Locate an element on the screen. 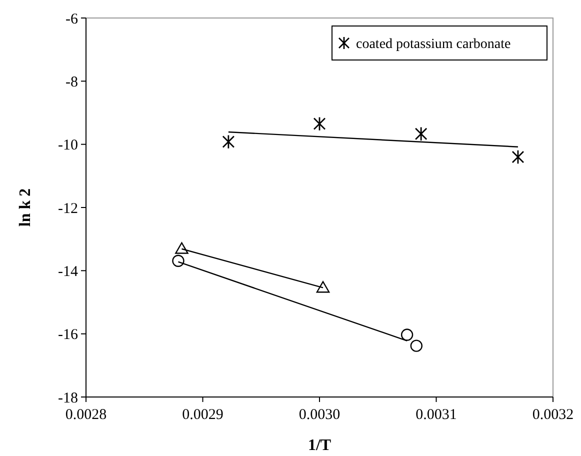 The height and width of the screenshot is (456, 581). x-axis-title: 1/T is located at coordinates (320, 445).